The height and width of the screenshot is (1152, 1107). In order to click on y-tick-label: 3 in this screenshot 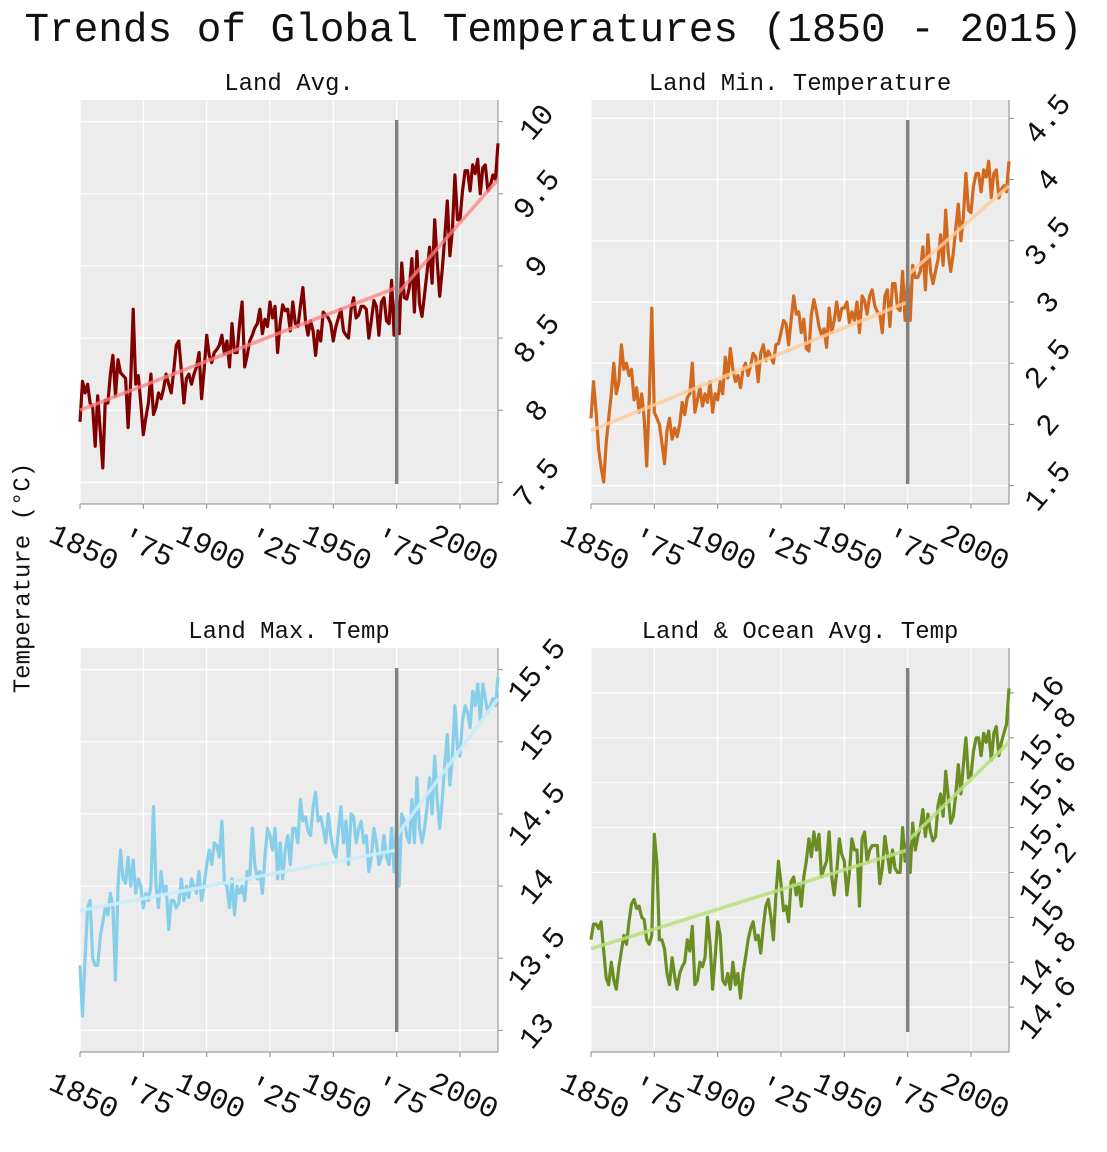, I will do `click(1049, 304)`.